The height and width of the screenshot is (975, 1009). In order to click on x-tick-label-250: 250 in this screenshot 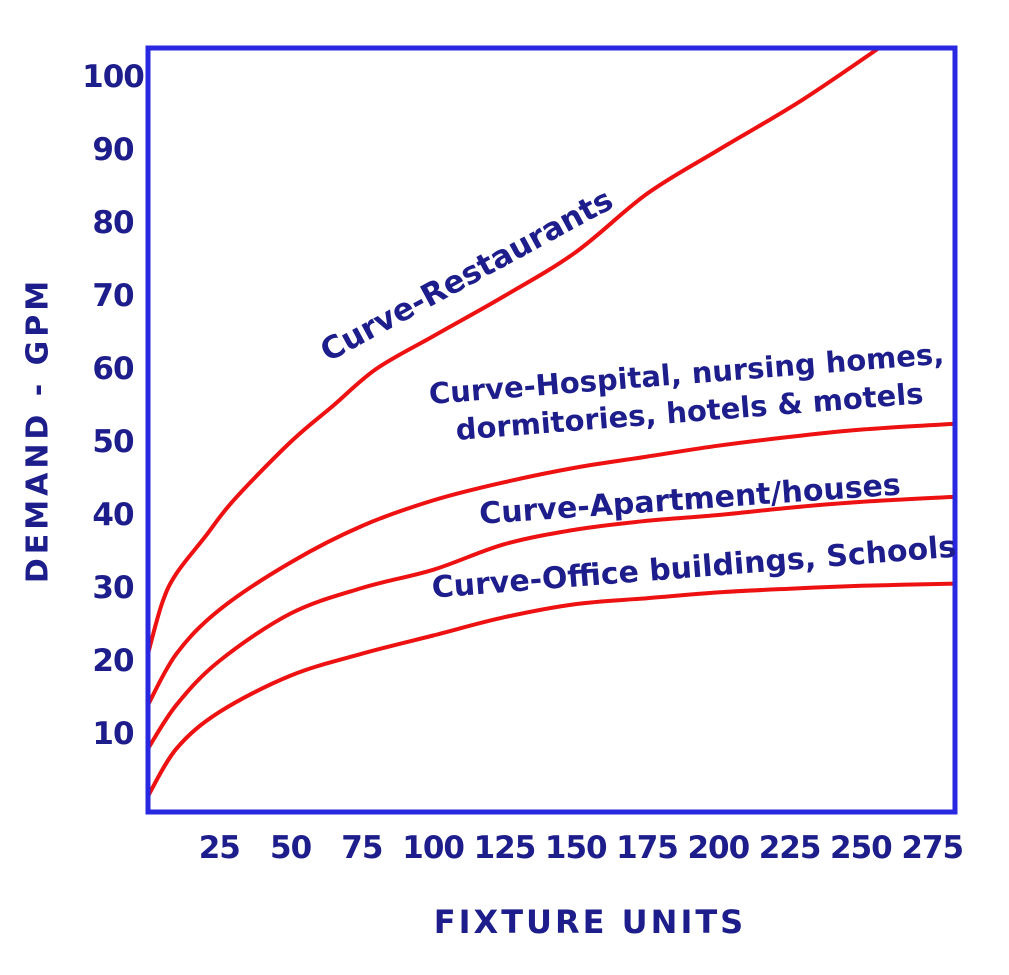, I will do `click(861, 848)`.